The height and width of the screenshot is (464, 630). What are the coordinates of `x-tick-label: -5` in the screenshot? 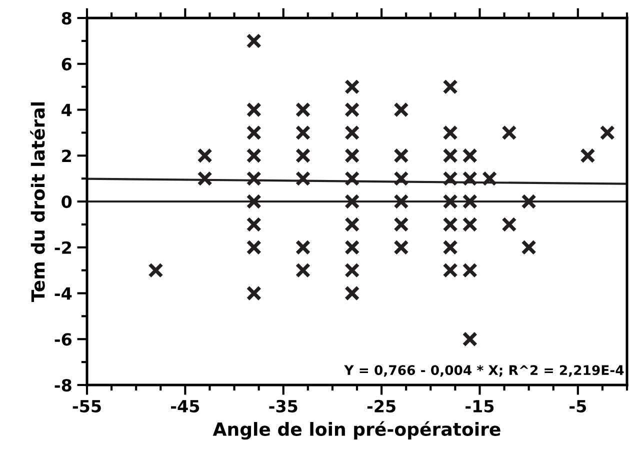 It's located at (578, 406).